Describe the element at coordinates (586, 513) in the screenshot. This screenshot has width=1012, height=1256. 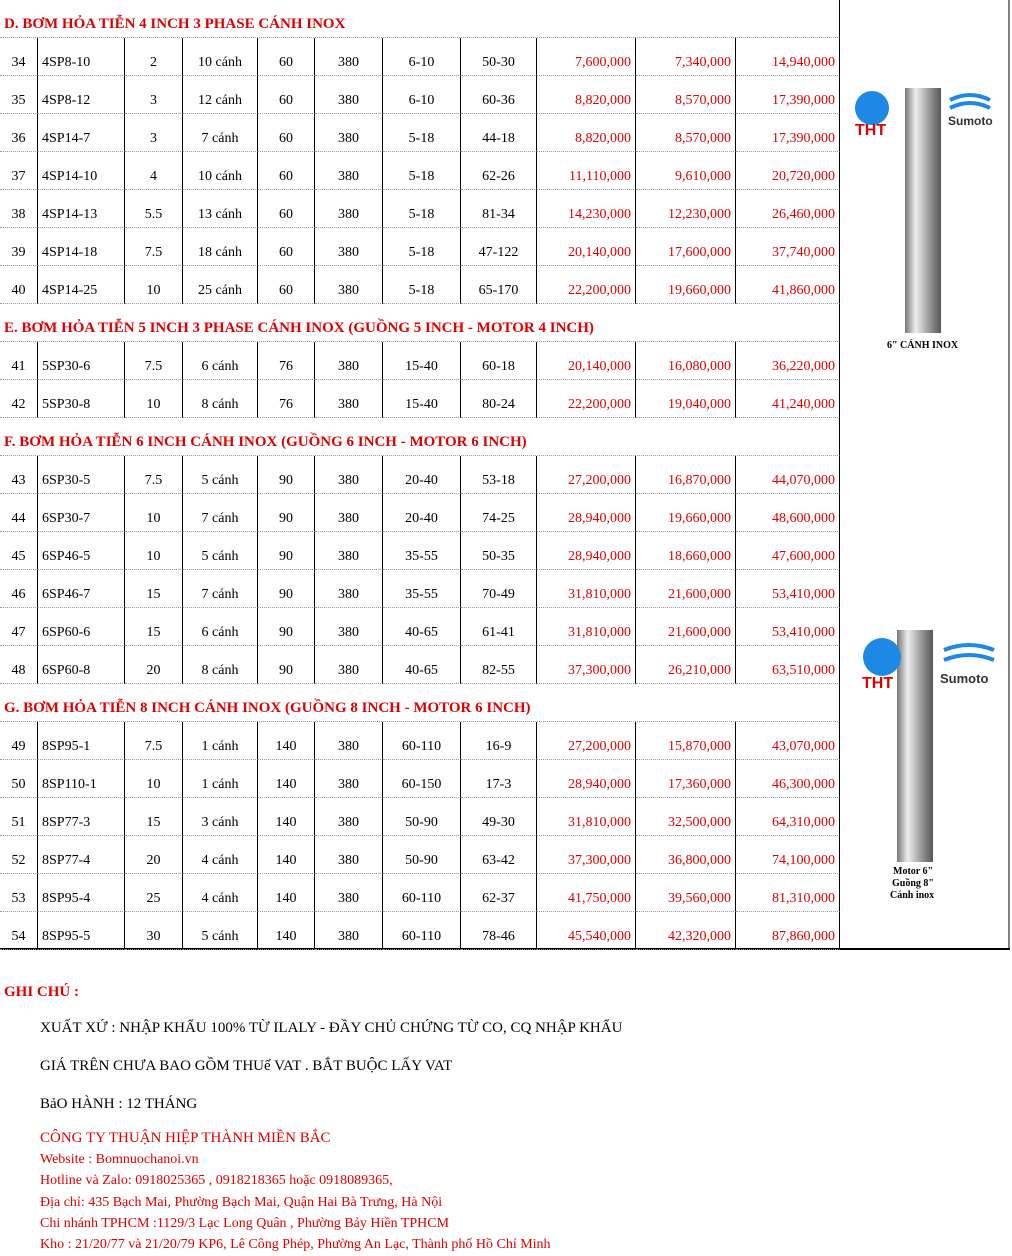
I see `price-cell: 28,940,000` at that location.